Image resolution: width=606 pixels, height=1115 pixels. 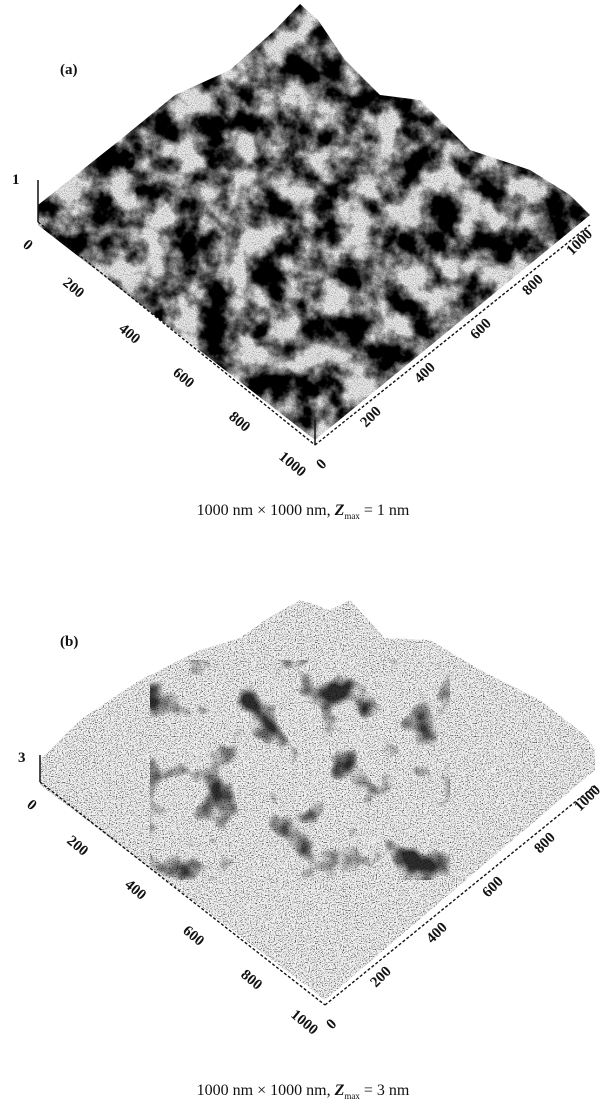 What do you see at coordinates (16, 180) in the screenshot?
I see `z-max-tick: 1` at bounding box center [16, 180].